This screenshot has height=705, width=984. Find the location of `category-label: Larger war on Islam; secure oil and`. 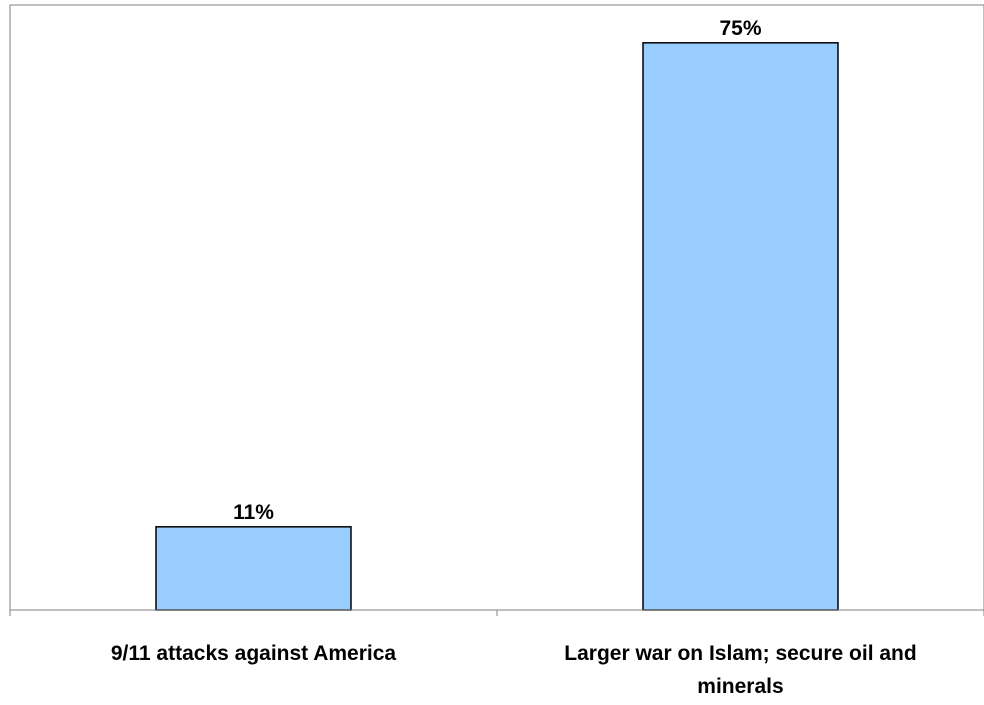

category-label: Larger war on Islam; secure oil and is located at coordinates (740, 653).